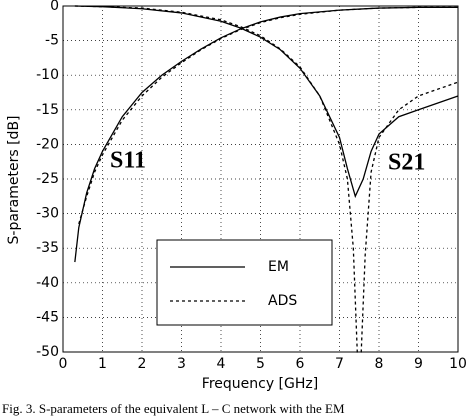  What do you see at coordinates (260, 364) in the screenshot?
I see `x-tick-label: 5` at bounding box center [260, 364].